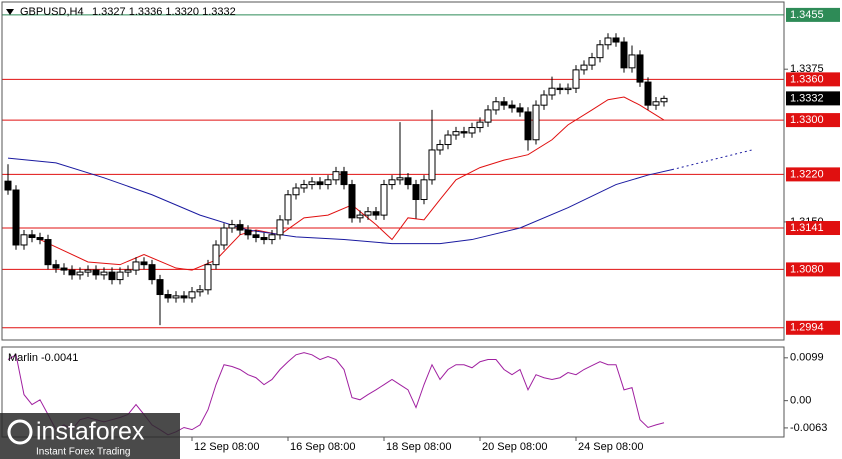 The width and height of the screenshot is (842, 459). I want to click on moving-average-projection, so click(712, 160).